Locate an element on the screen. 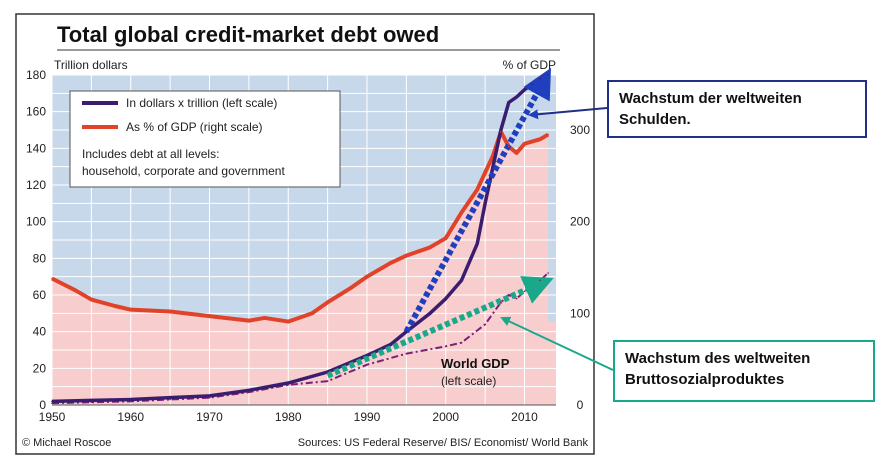  legend-note-line2: household, corporate and government is located at coordinates (183, 171).